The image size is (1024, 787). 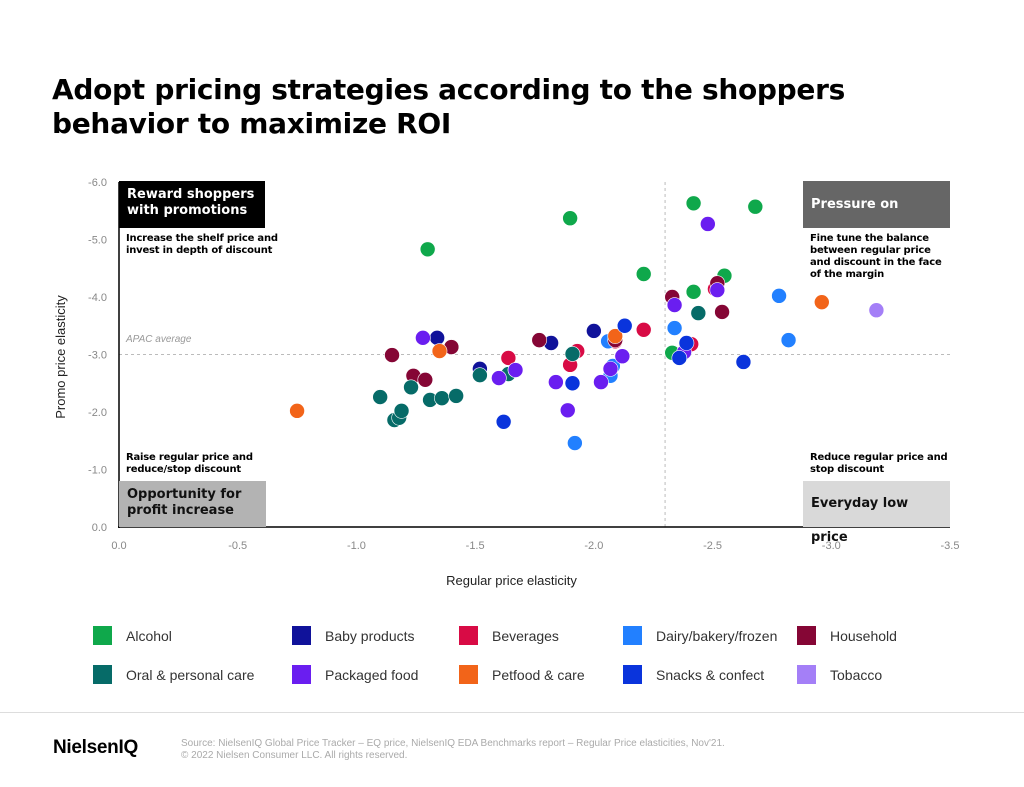 I want to click on x-tick-label: -0.5, so click(x=237, y=546).